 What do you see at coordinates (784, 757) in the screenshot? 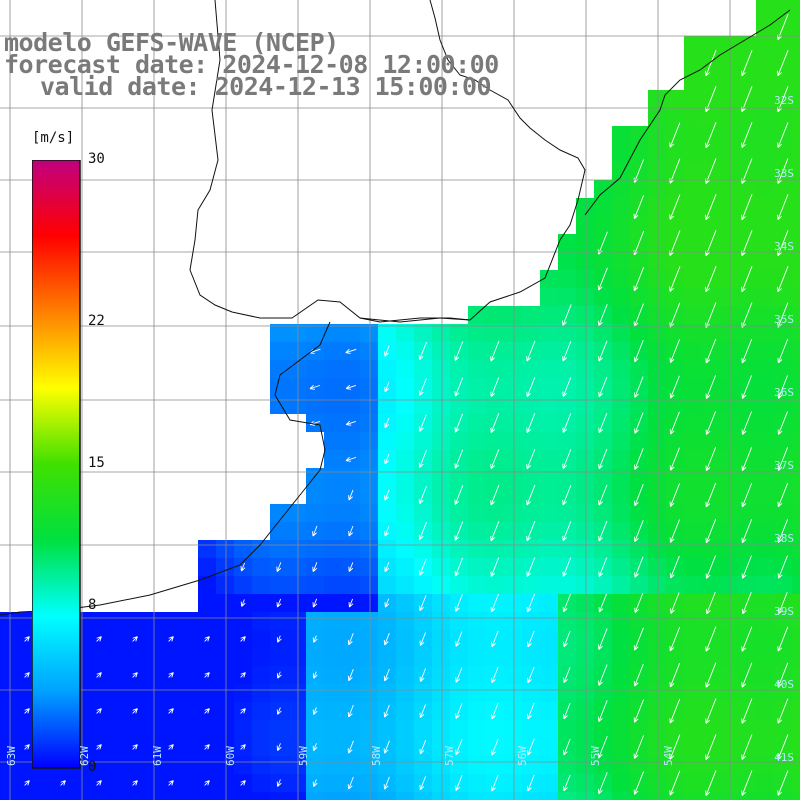
I see `latitude-label: 41S` at bounding box center [784, 757].